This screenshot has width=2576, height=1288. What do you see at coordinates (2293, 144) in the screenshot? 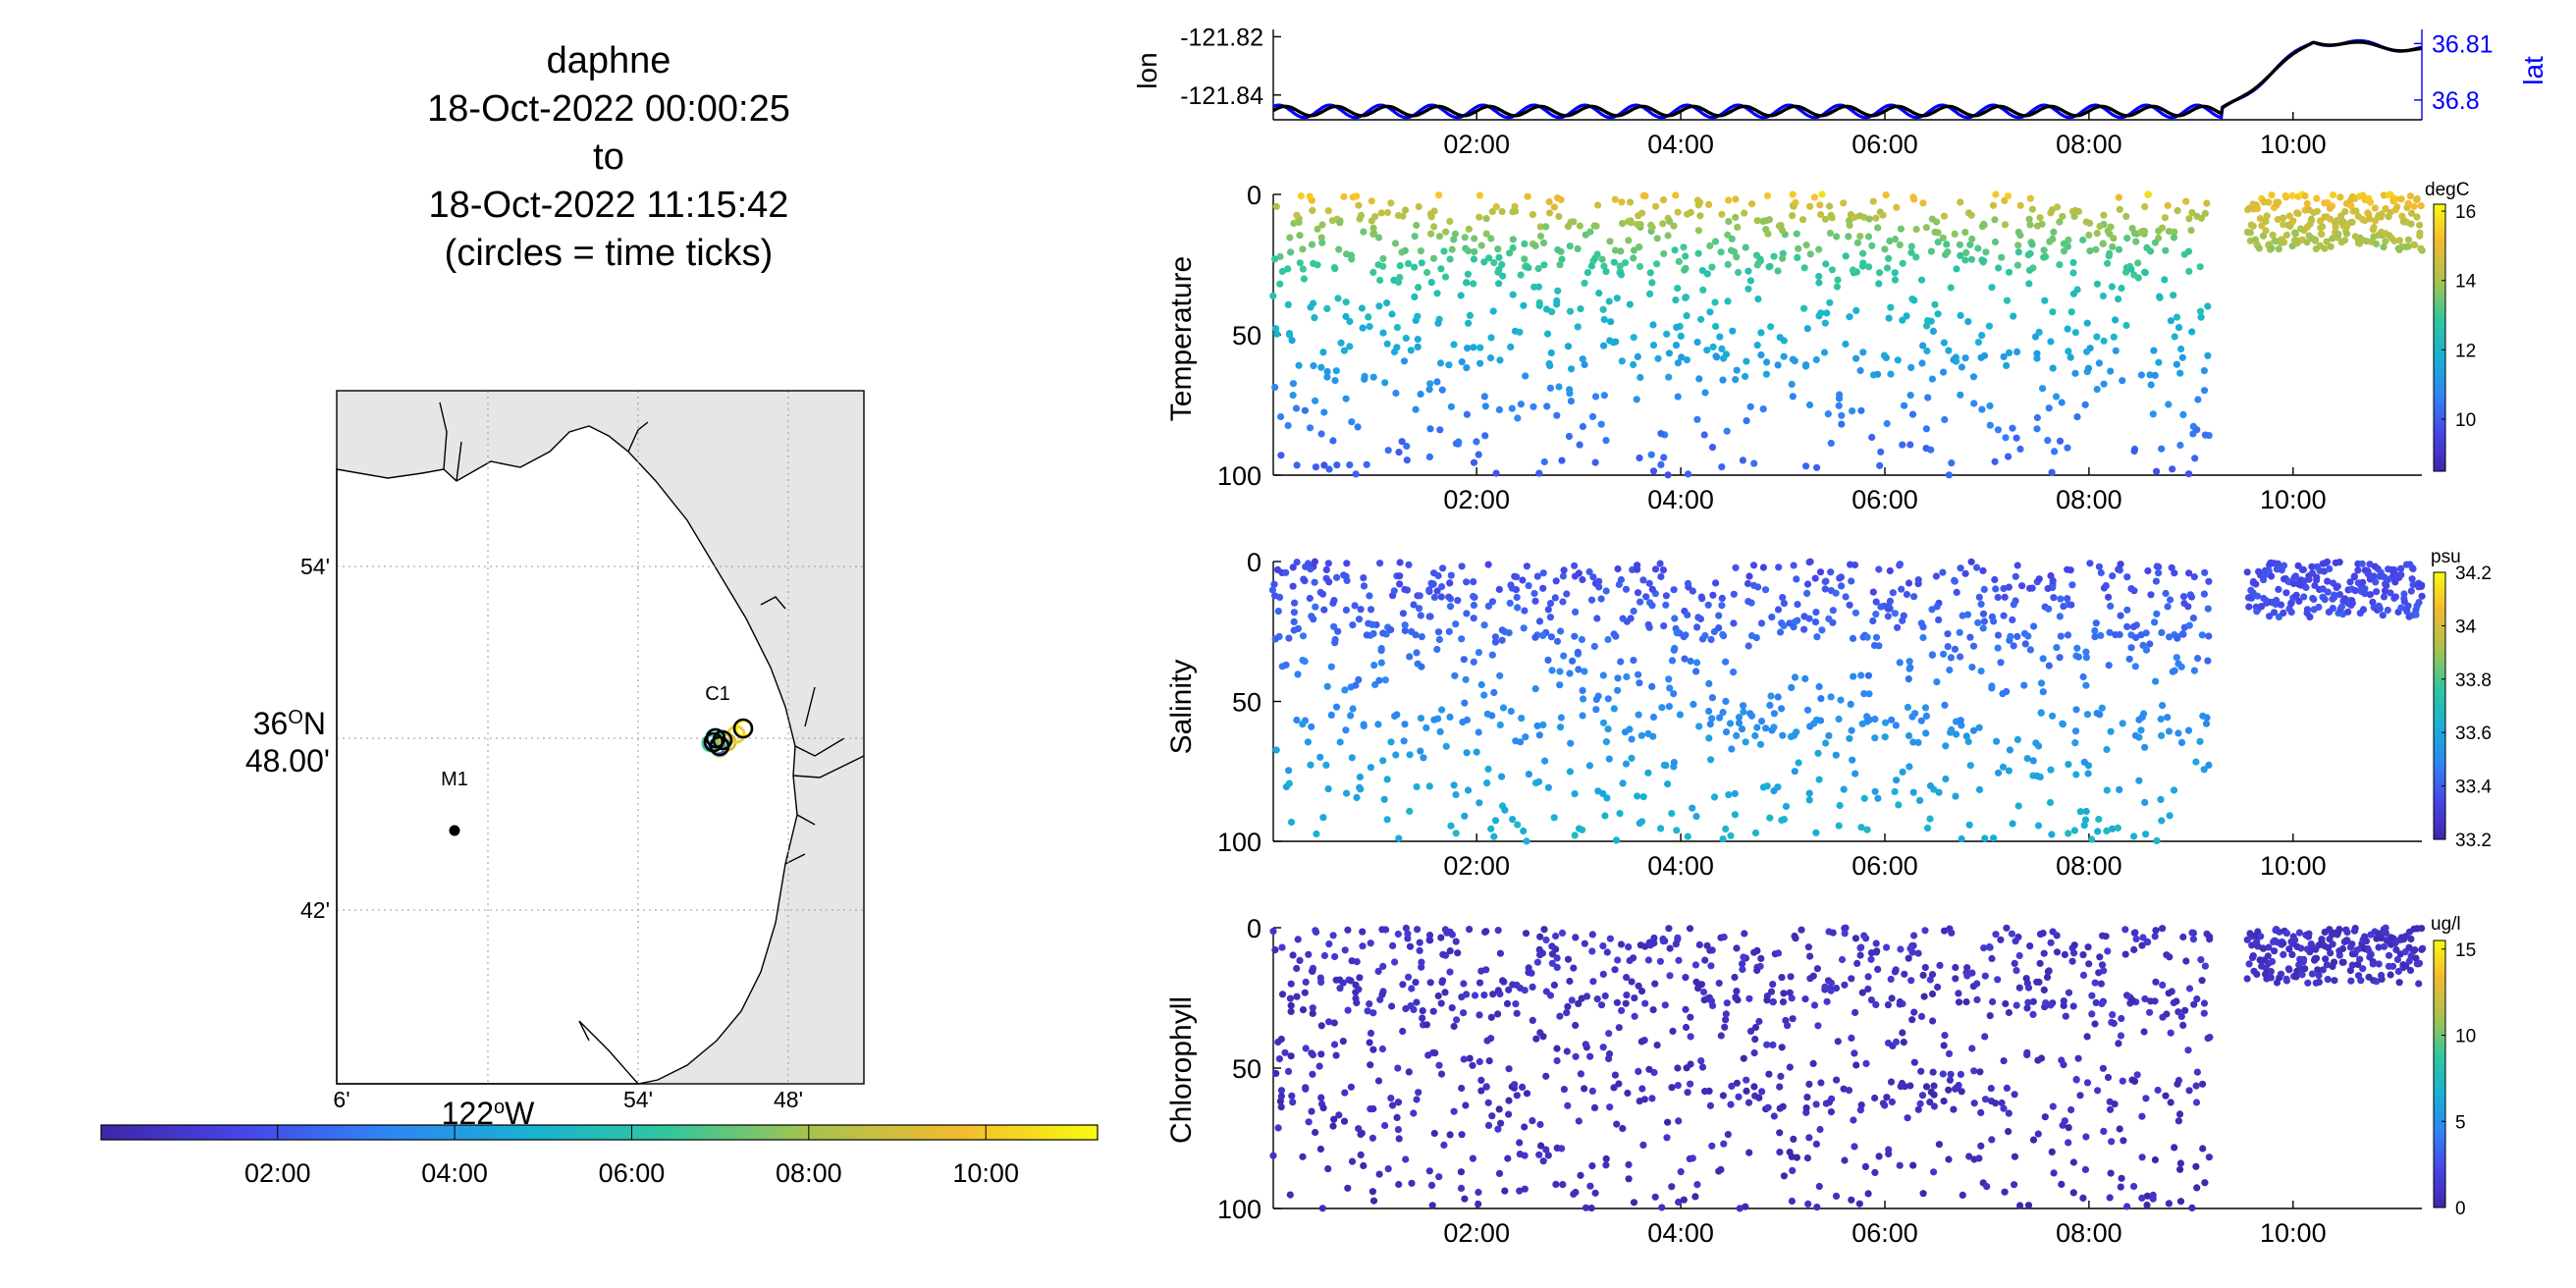
I see `position-x-tick-label: 10:00` at bounding box center [2293, 144].